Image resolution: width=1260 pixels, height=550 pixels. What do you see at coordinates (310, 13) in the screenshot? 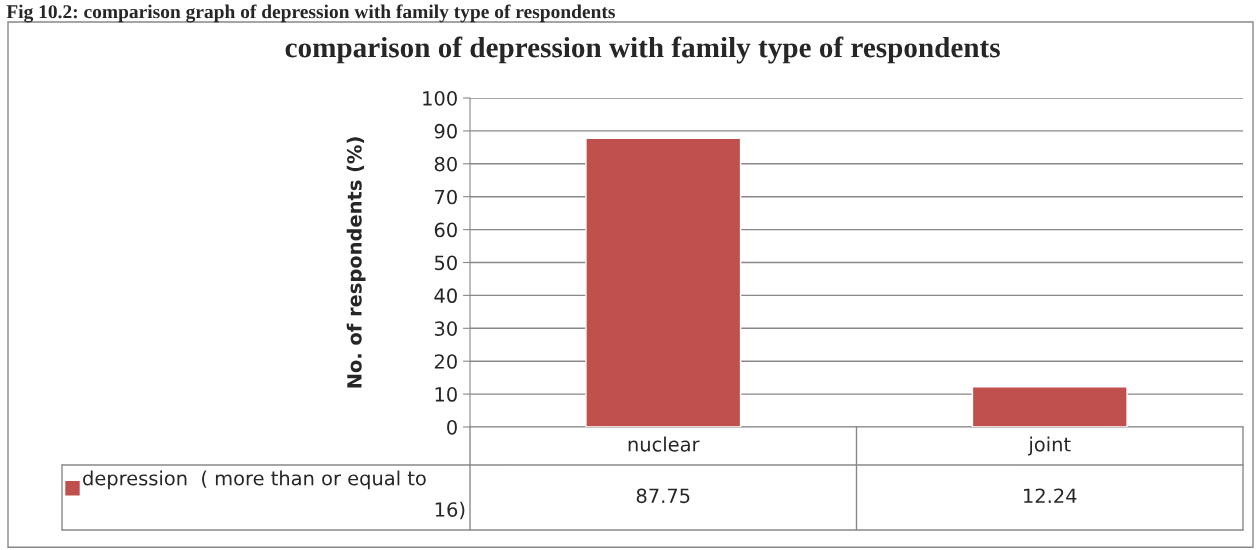
I see `caption: Fig 10.2: comparison graph of depression with family type of respondents` at bounding box center [310, 13].